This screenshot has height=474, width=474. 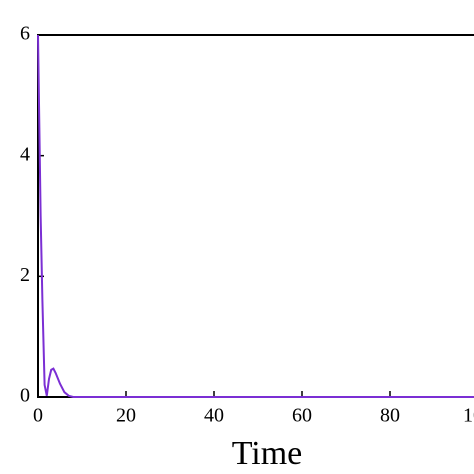 What do you see at coordinates (267, 453) in the screenshot?
I see `x-axis-label: Time` at bounding box center [267, 453].